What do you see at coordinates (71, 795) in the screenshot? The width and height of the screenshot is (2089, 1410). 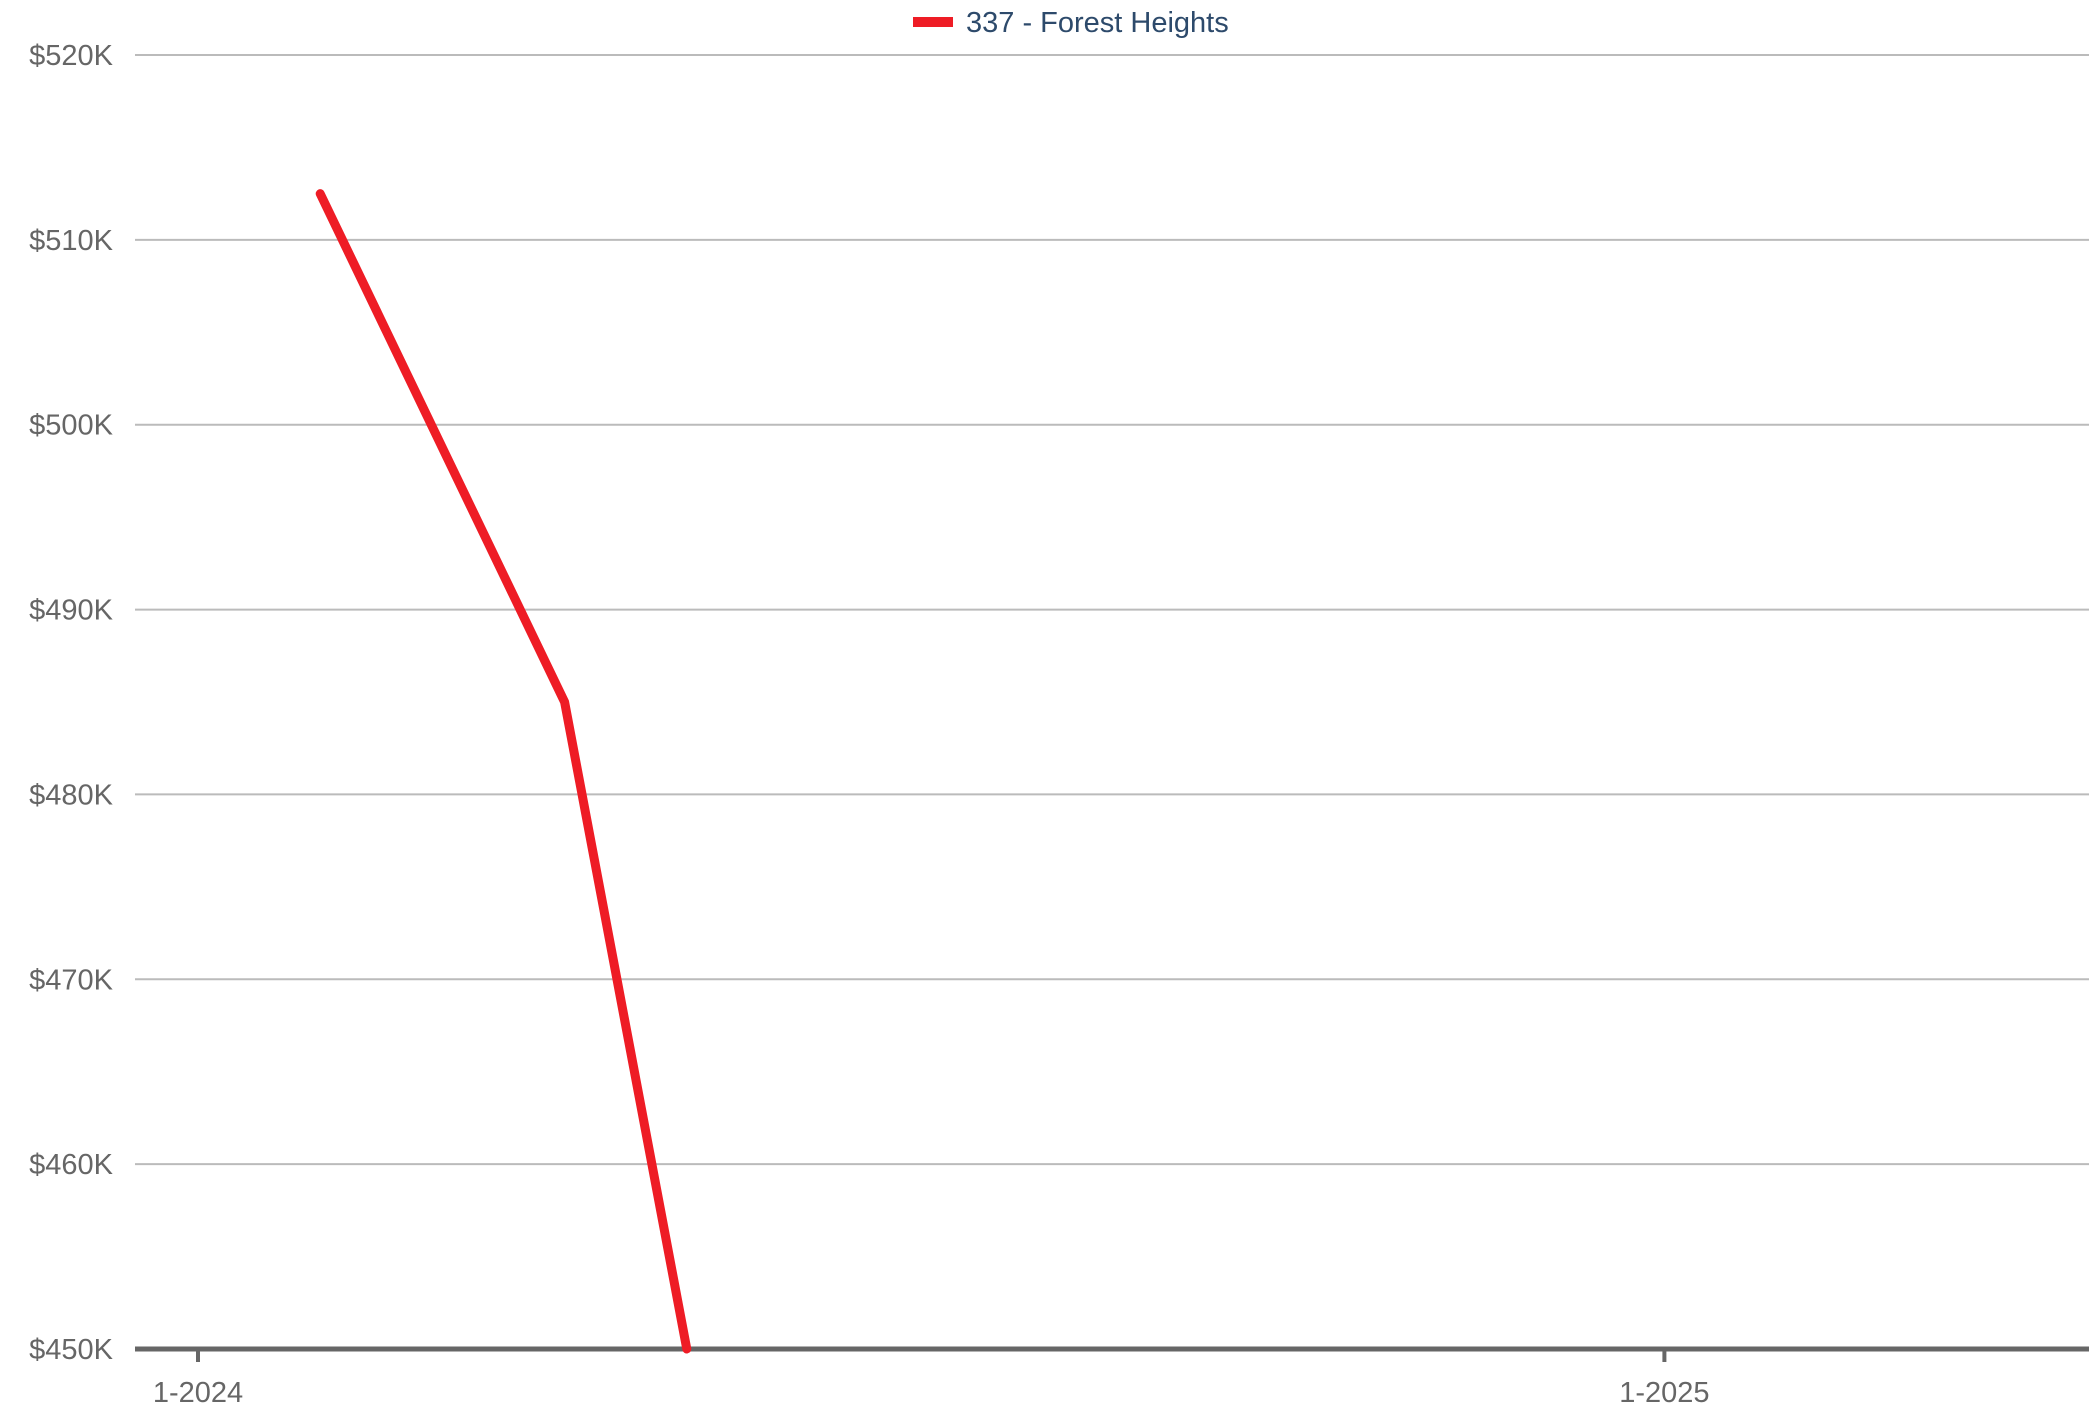 I see `y-tick-label: $480K` at bounding box center [71, 795].